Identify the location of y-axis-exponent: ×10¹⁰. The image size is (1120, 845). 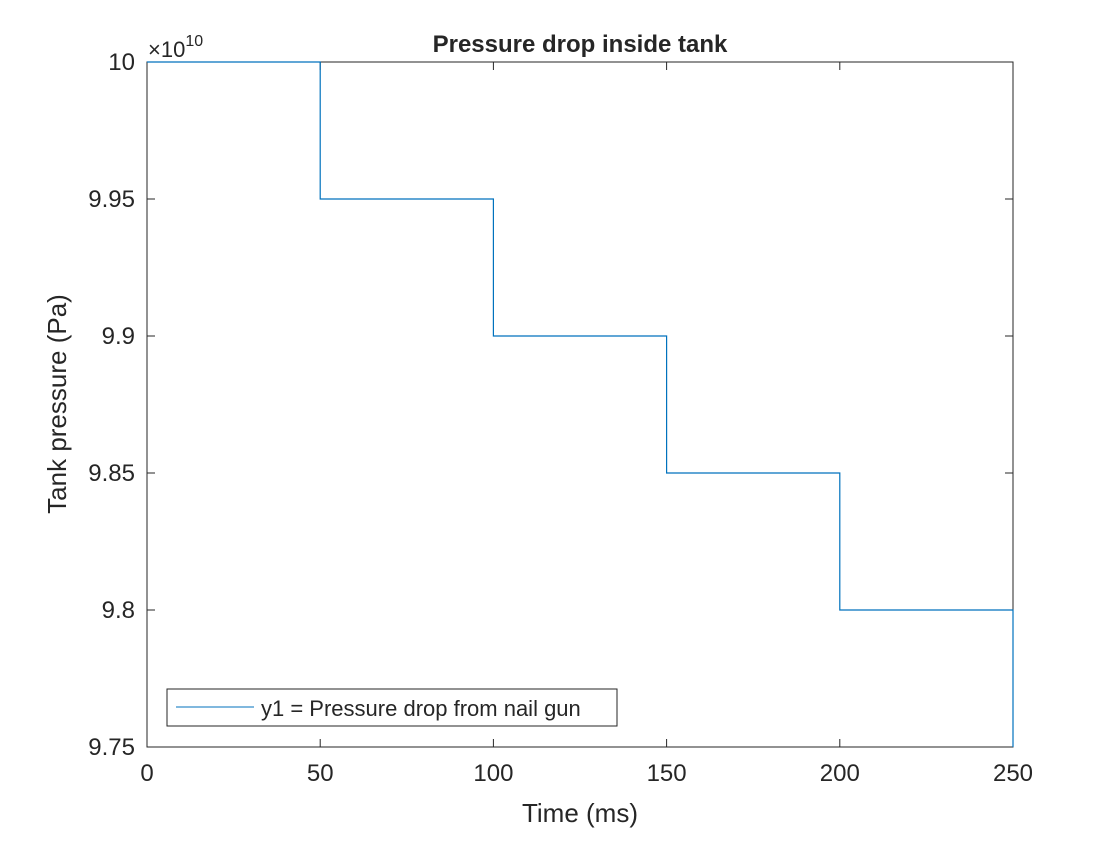
(175, 47).